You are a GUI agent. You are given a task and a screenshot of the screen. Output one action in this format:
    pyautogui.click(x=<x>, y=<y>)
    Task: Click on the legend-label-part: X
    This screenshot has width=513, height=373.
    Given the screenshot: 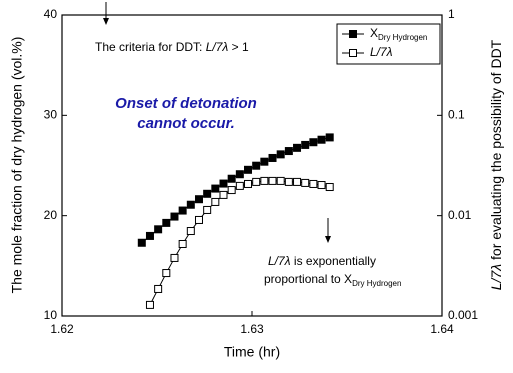 What is the action you would take?
    pyautogui.click(x=374, y=33)
    